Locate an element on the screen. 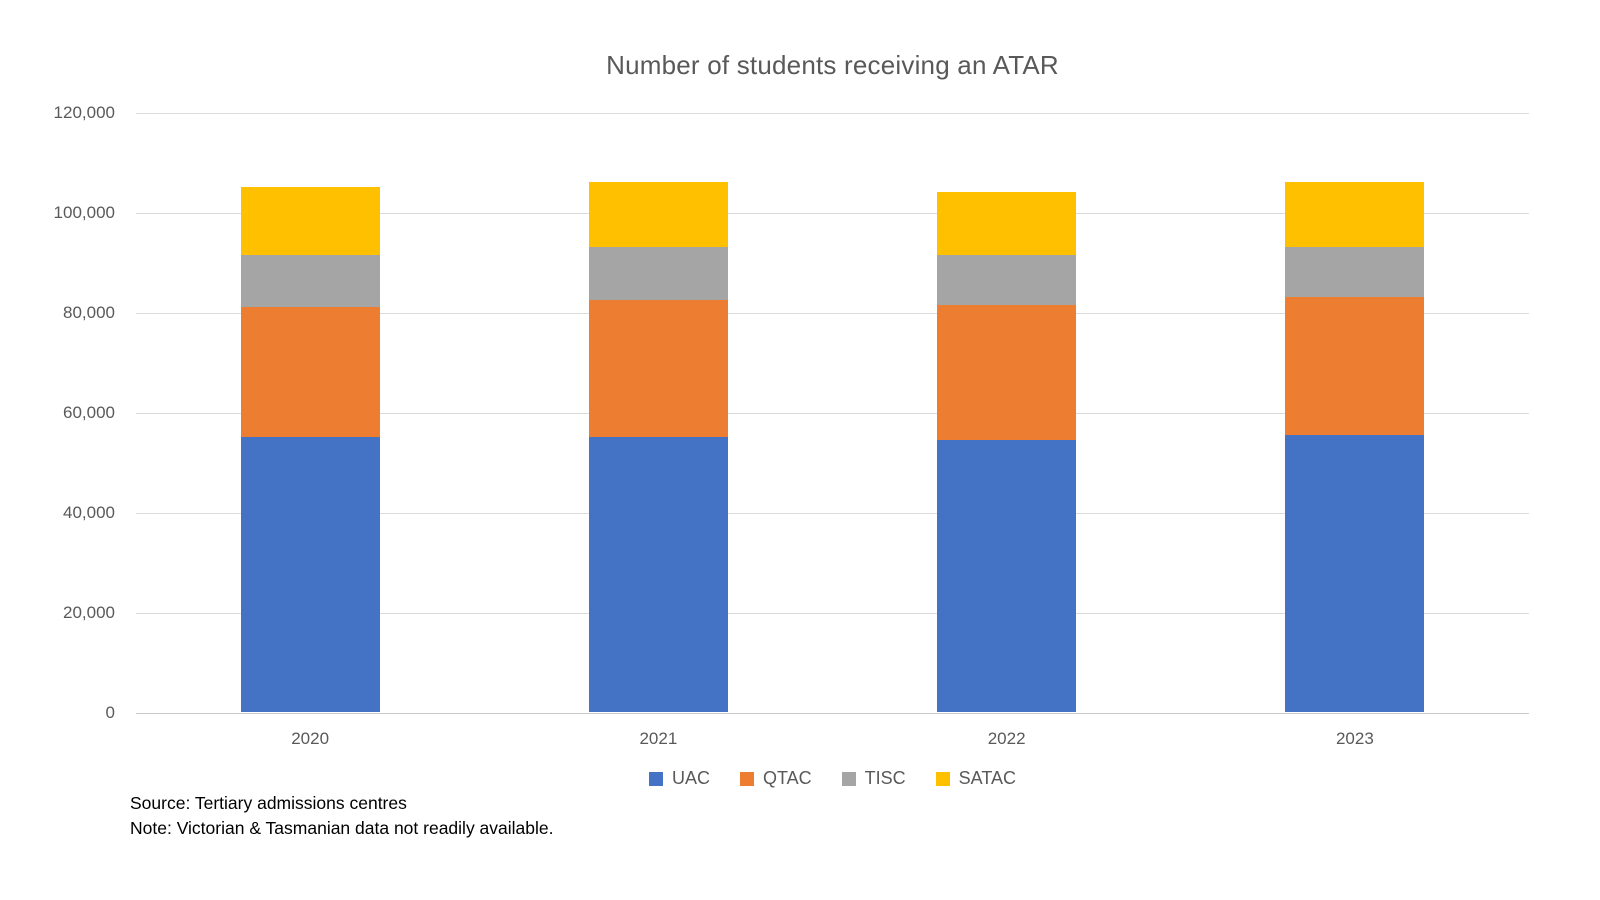 This screenshot has height=900, width=1600. stacked-bar-2023 is located at coordinates (1355, 412).